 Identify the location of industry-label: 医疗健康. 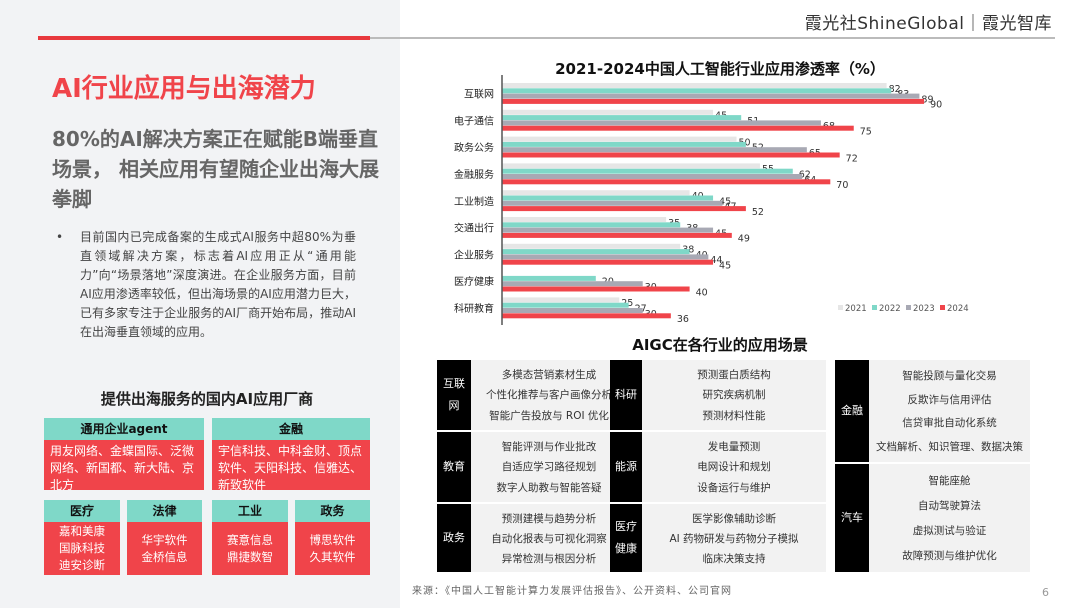
(626, 538).